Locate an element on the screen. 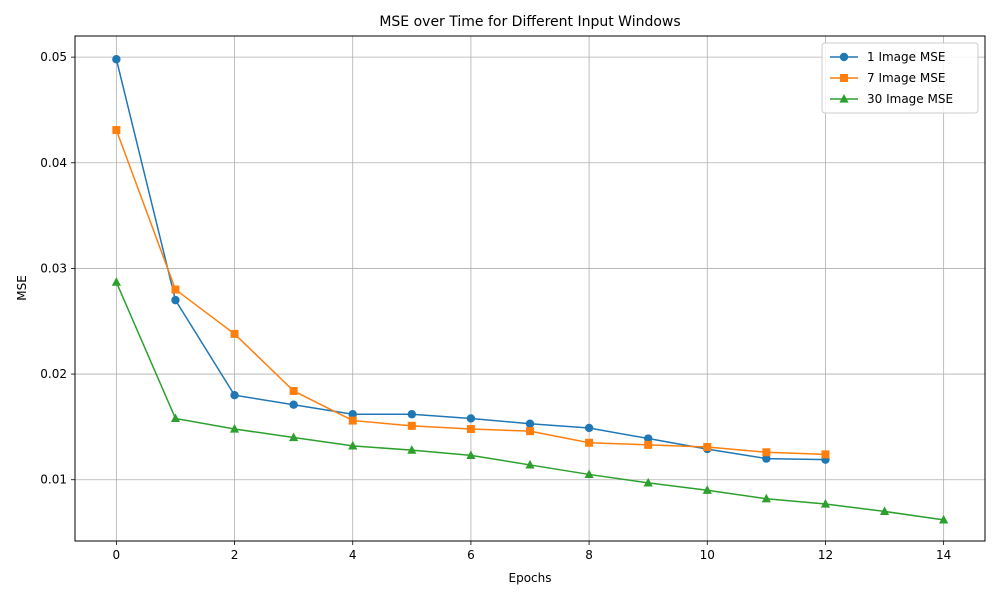 This screenshot has height=600, width=1000. y-tick-label: 0.03 is located at coordinates (53, 268).